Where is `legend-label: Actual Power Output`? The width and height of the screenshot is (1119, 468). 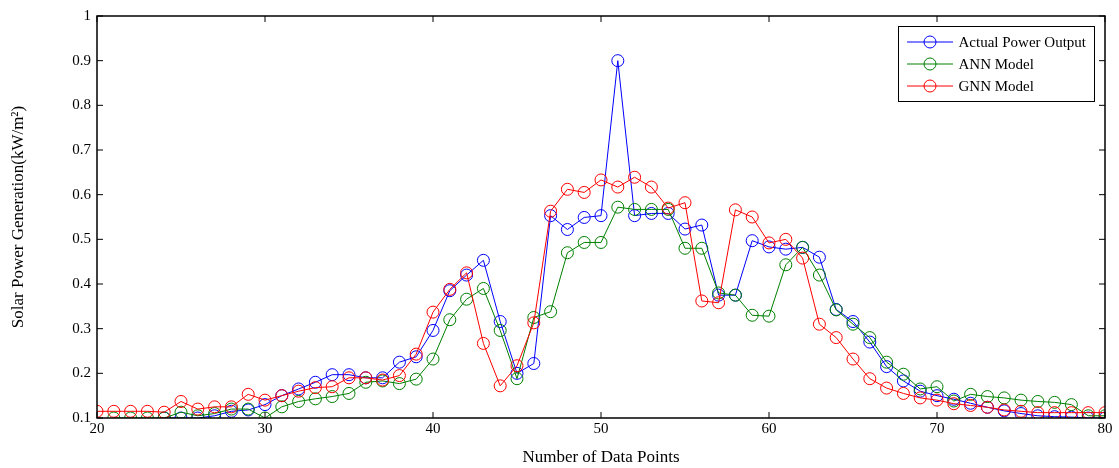 legend-label: Actual Power Output is located at coordinates (1022, 42).